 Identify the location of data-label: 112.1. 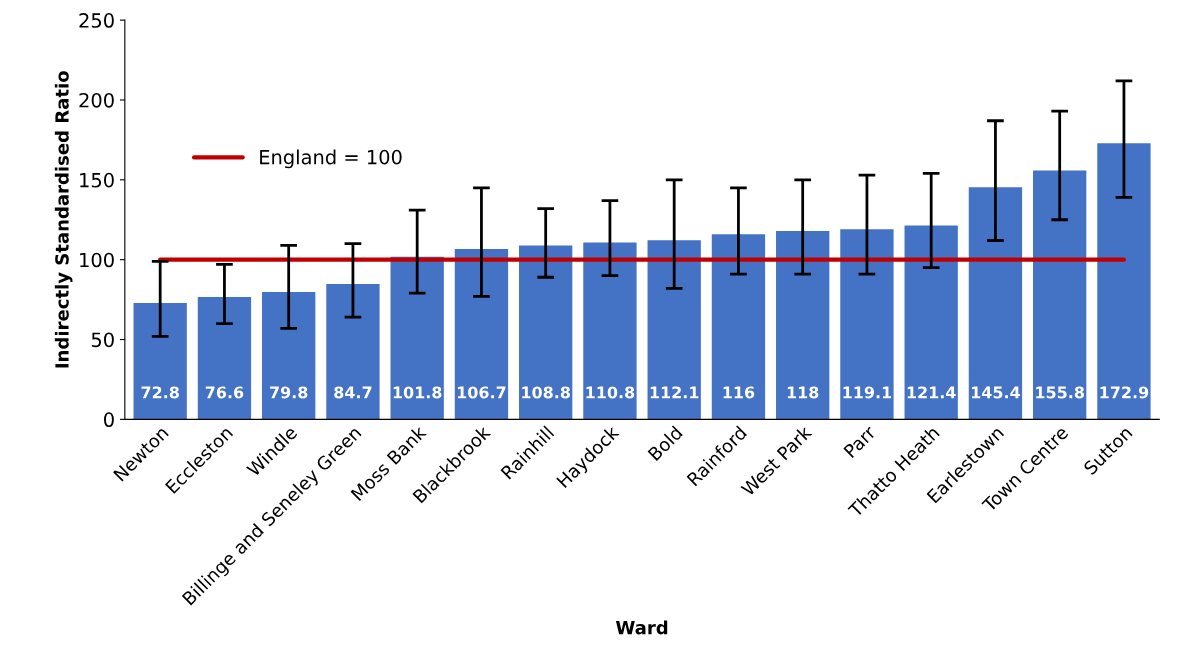
(674, 392).